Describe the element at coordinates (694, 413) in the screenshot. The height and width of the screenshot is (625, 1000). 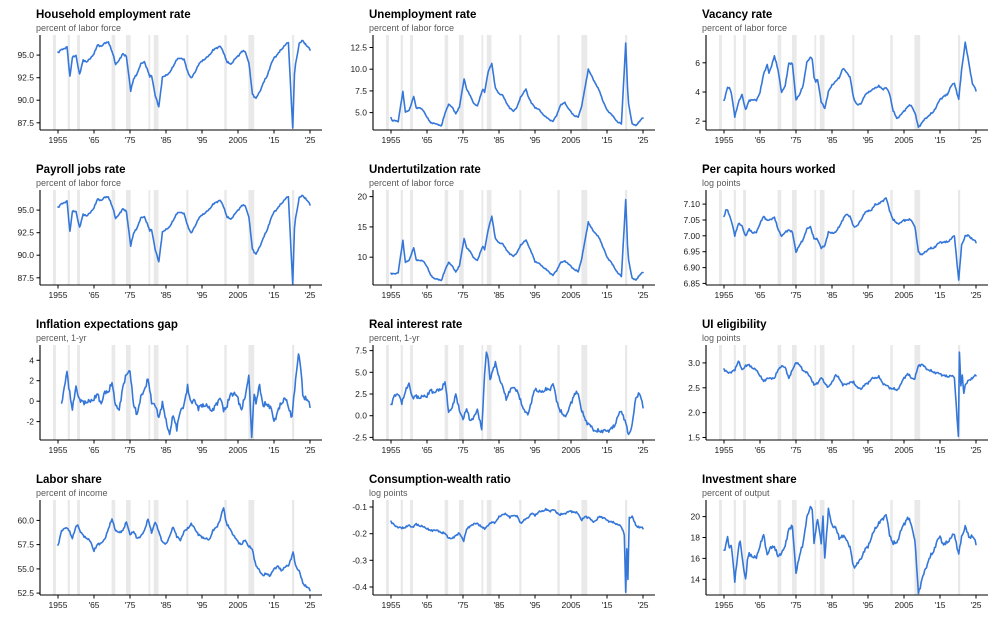
I see `y-axis-tick-label: 2.0` at that location.